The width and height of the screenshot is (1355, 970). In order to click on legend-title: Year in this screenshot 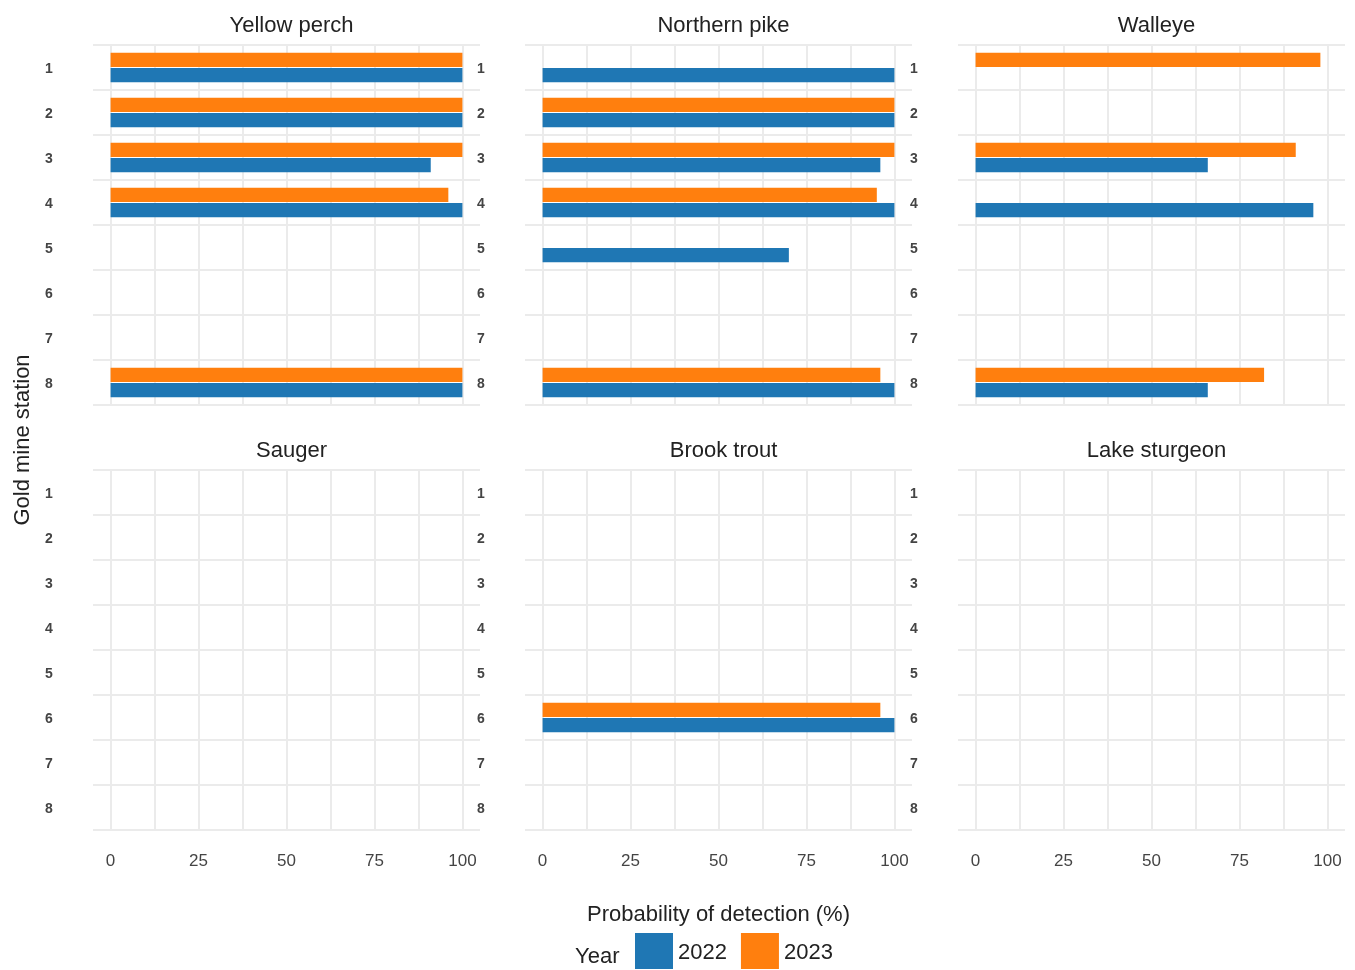, I will do `click(597, 955)`.